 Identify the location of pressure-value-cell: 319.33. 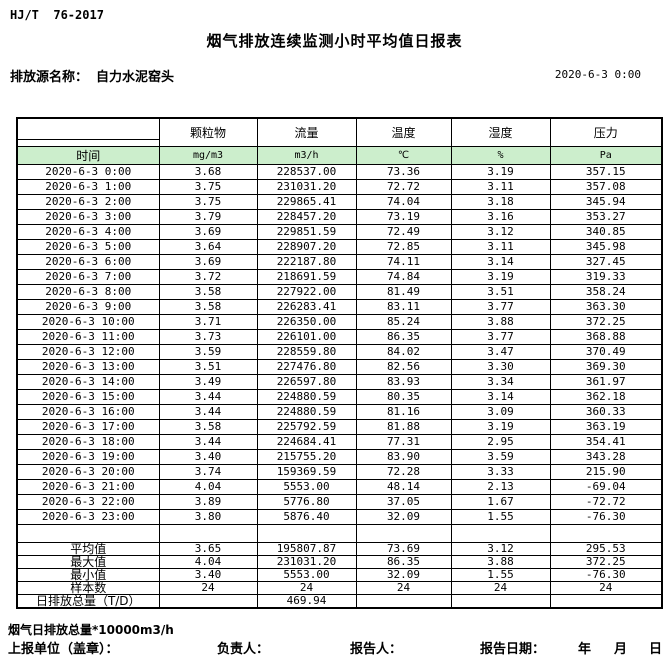
(606, 277).